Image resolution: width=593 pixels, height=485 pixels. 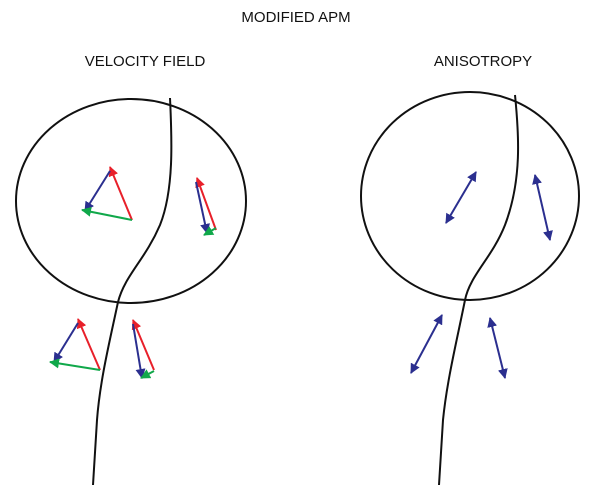 I want to click on anisotropy-arrows, so click(x=481, y=275).